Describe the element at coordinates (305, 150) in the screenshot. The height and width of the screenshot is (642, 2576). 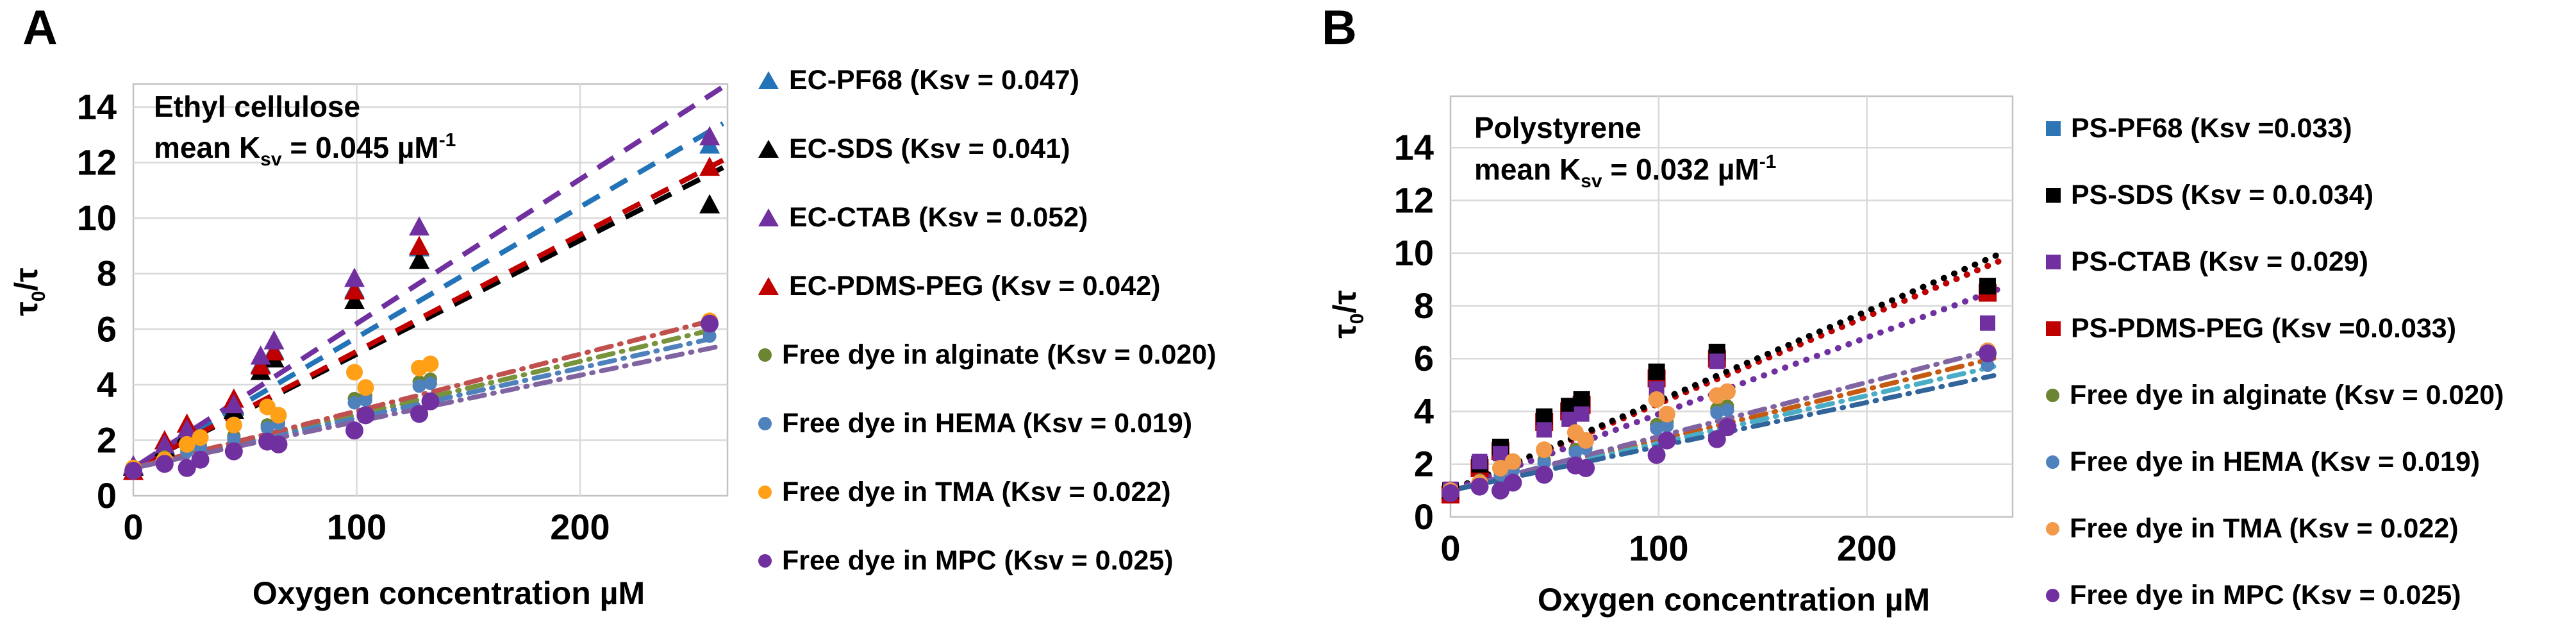
I see `plot-subtitle-a: mean Ksv = 0.045 µM-1` at that location.